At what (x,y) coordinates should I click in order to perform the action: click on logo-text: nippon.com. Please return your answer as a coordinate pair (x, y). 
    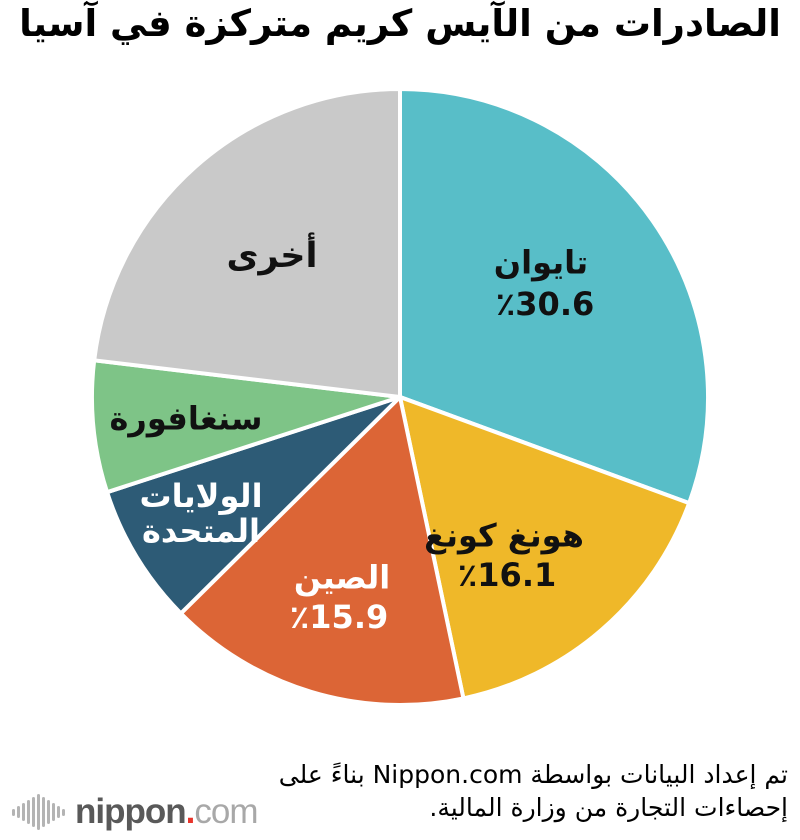
    Looking at the image, I should click on (166, 812).